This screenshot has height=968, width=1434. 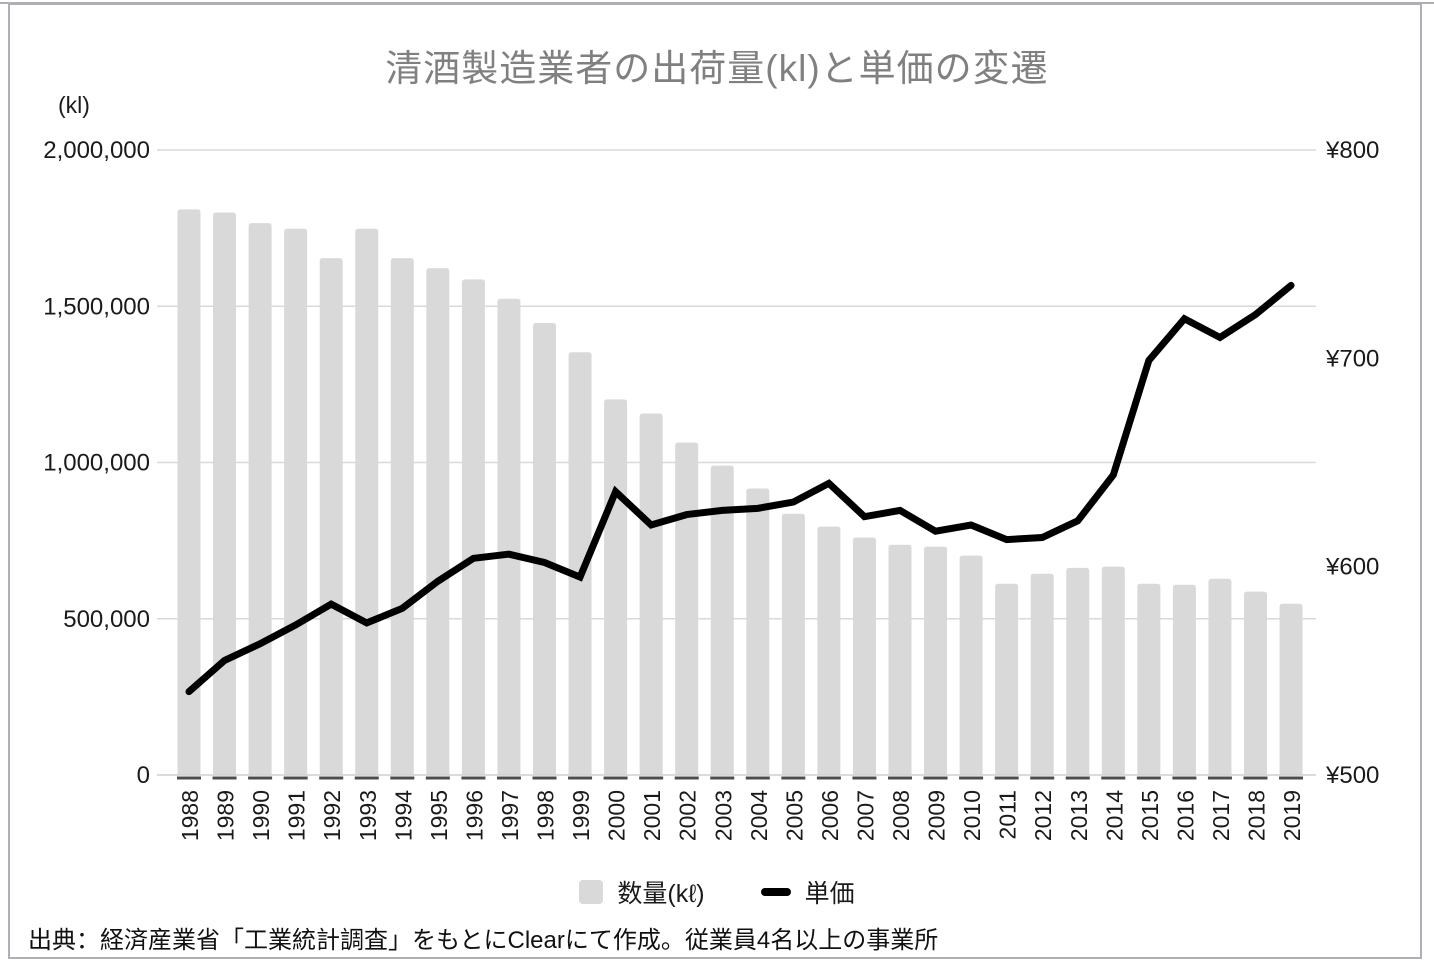 What do you see at coordinates (717, 68) in the screenshot?
I see `chart-title: 清酒製造業者の出荷量(kl)と単価の変遷` at bounding box center [717, 68].